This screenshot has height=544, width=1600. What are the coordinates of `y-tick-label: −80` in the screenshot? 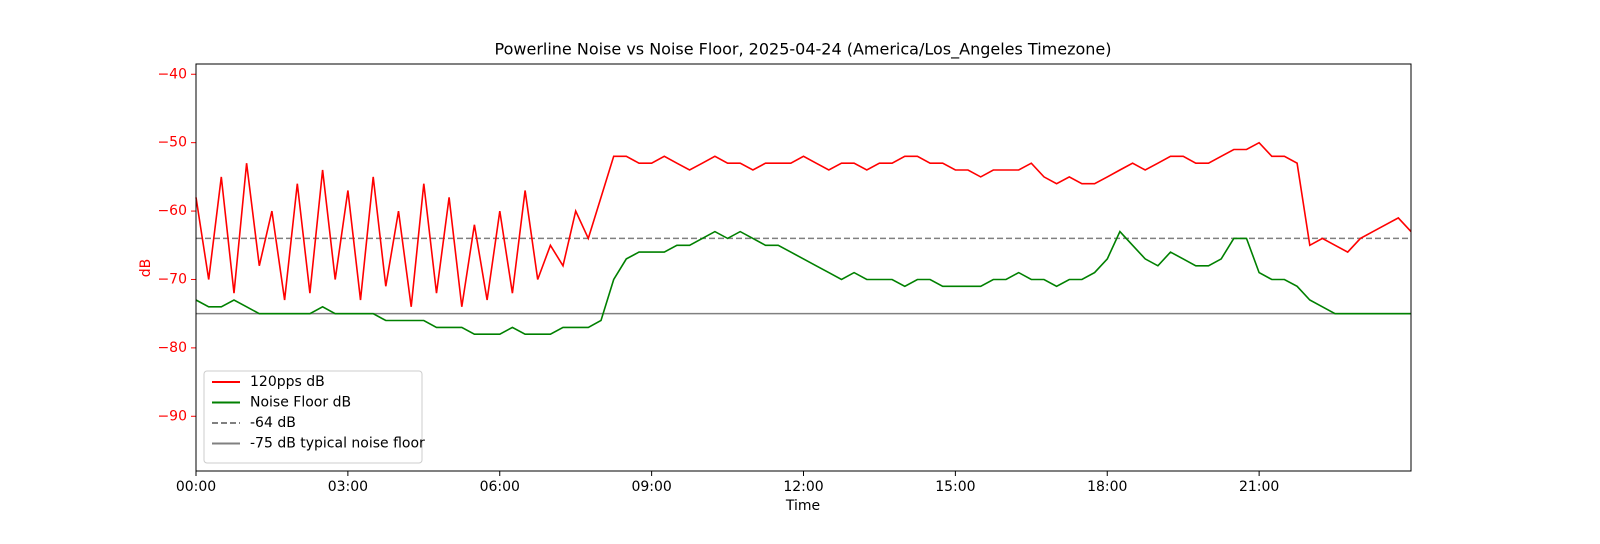 It's located at (172, 348).